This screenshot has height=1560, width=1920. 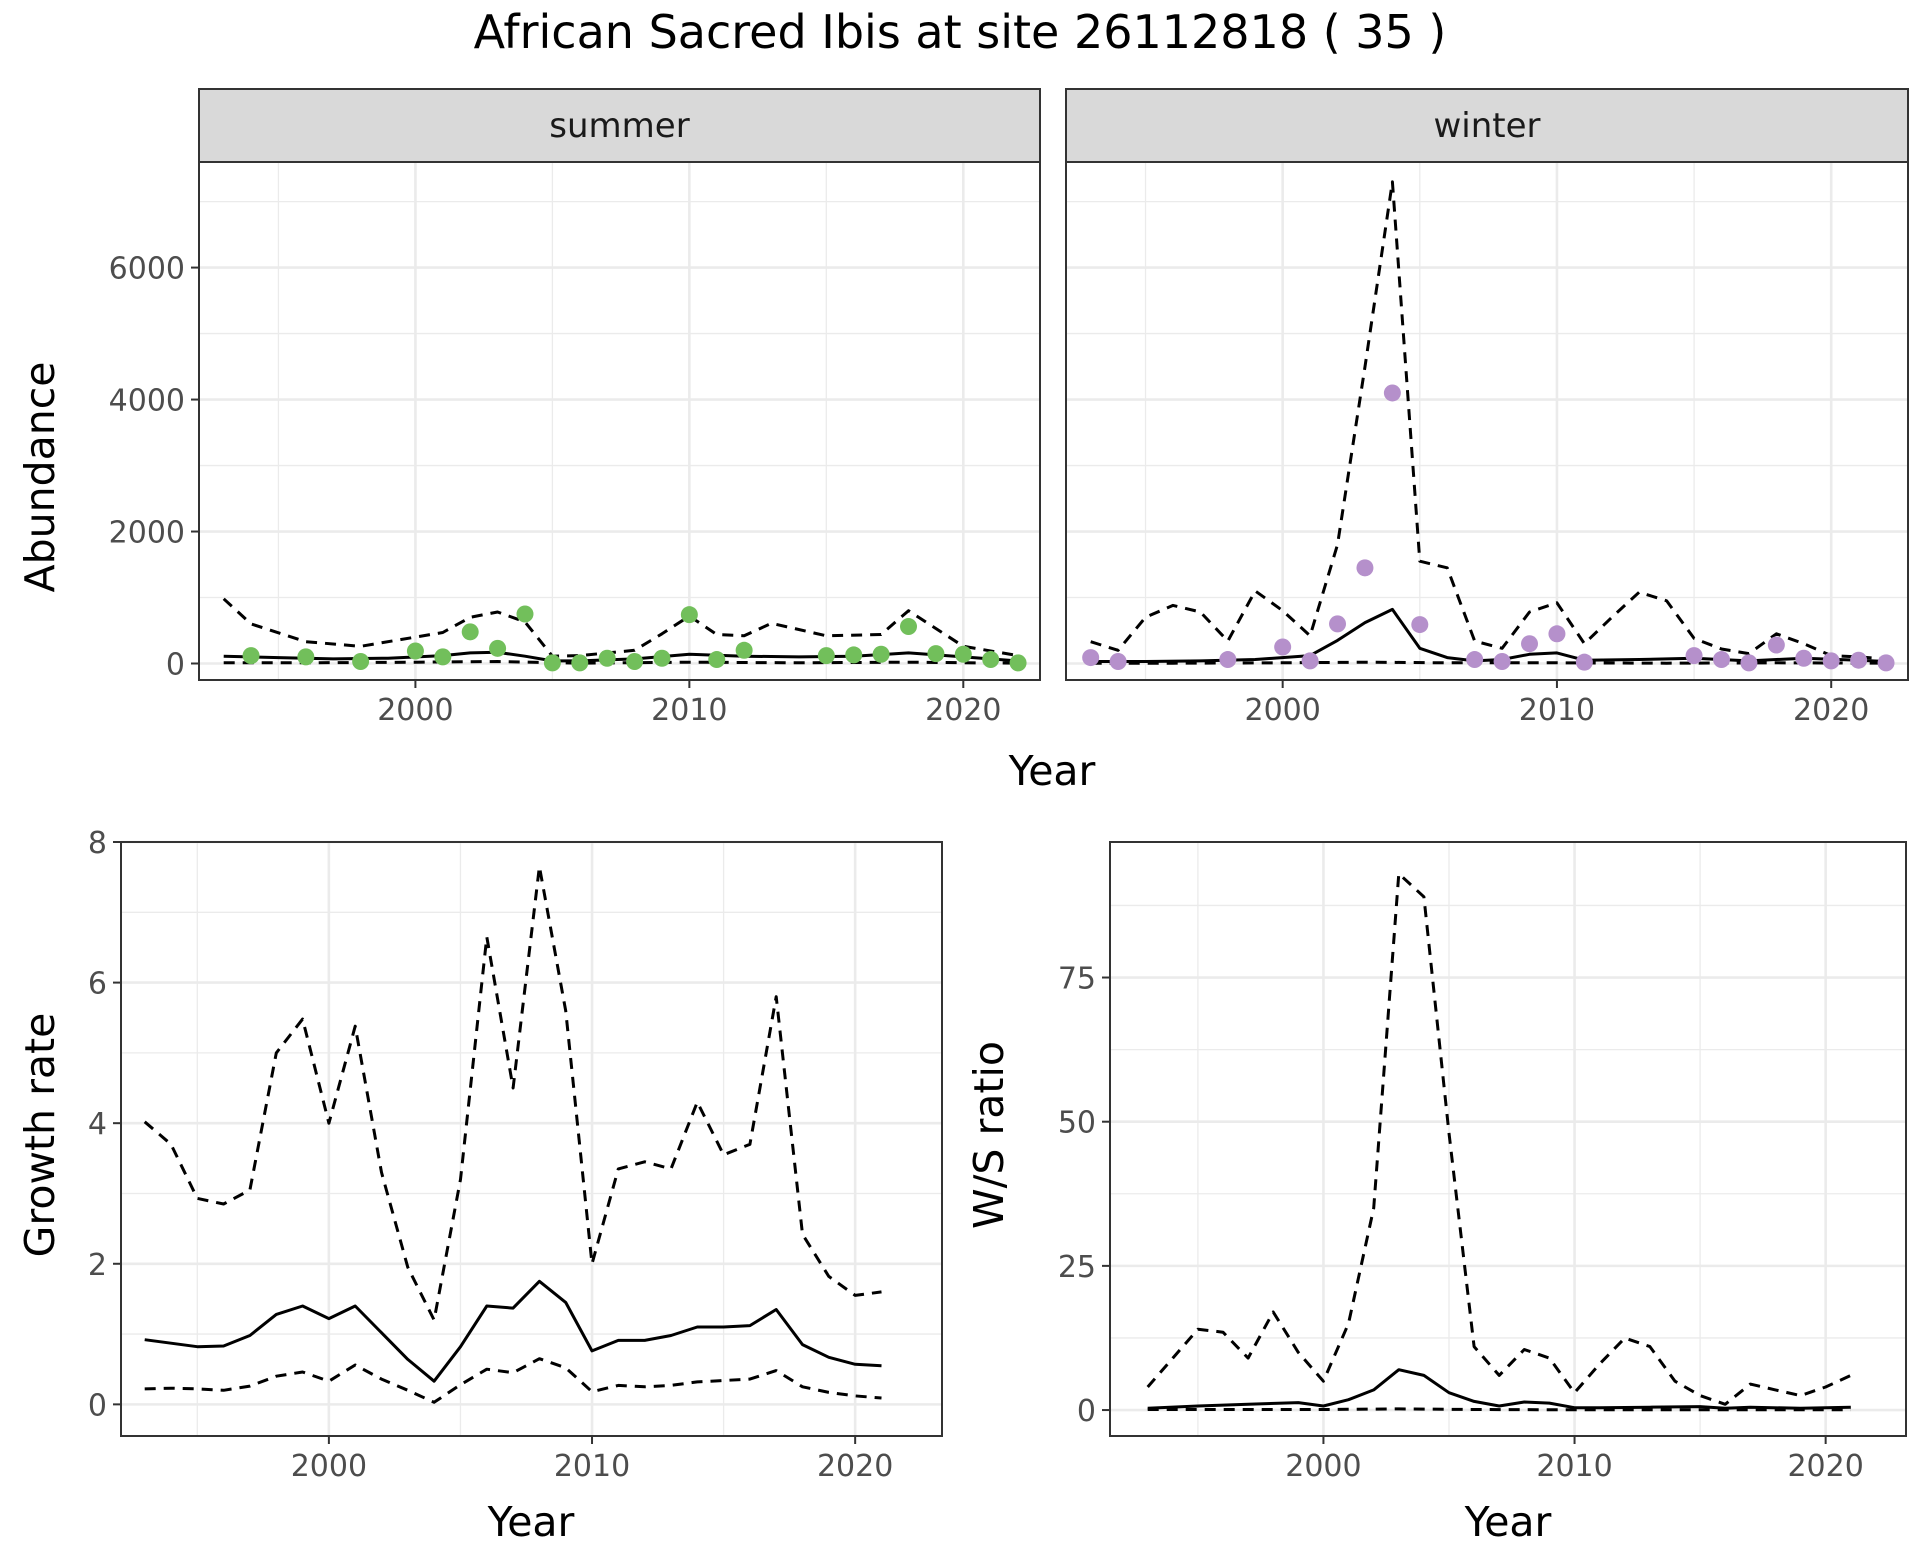 I want to click on summer-gridlines, so click(x=619, y=421).